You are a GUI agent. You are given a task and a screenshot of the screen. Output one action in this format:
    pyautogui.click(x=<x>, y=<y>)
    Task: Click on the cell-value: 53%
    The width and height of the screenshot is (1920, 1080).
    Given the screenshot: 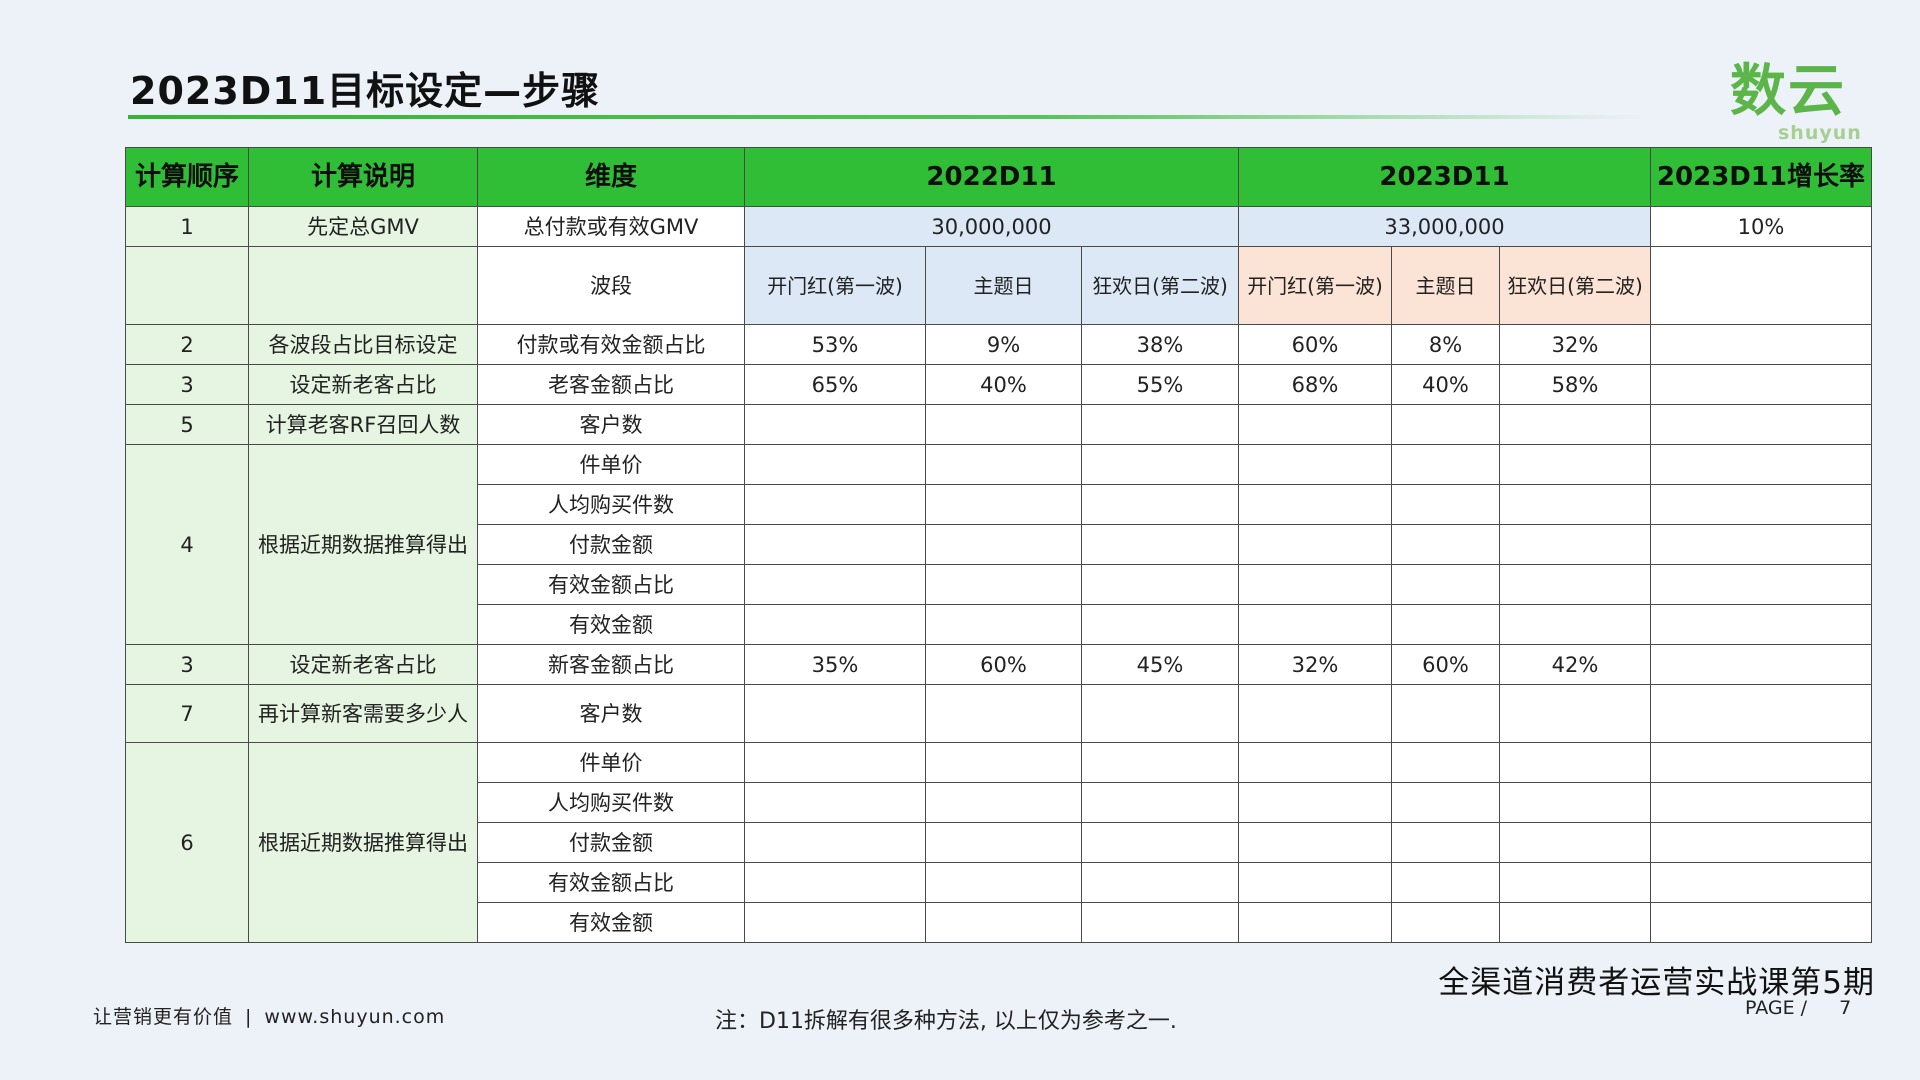 What is the action you would take?
    pyautogui.click(x=835, y=344)
    